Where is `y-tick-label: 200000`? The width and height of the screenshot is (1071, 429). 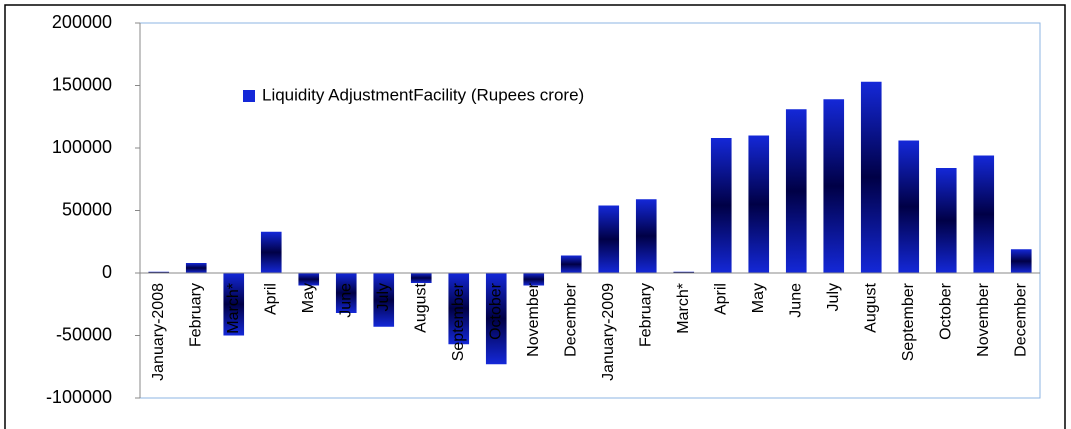
y-tick-label: 200000 is located at coordinates (82, 22).